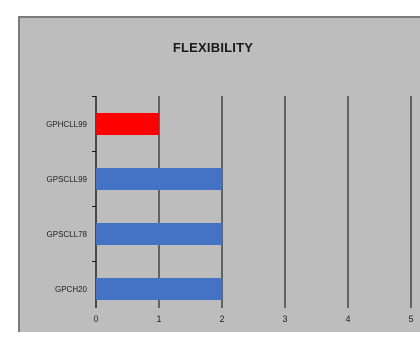 Image resolution: width=420 pixels, height=350 pixels. I want to click on bar-gpscll99, so click(159, 179).